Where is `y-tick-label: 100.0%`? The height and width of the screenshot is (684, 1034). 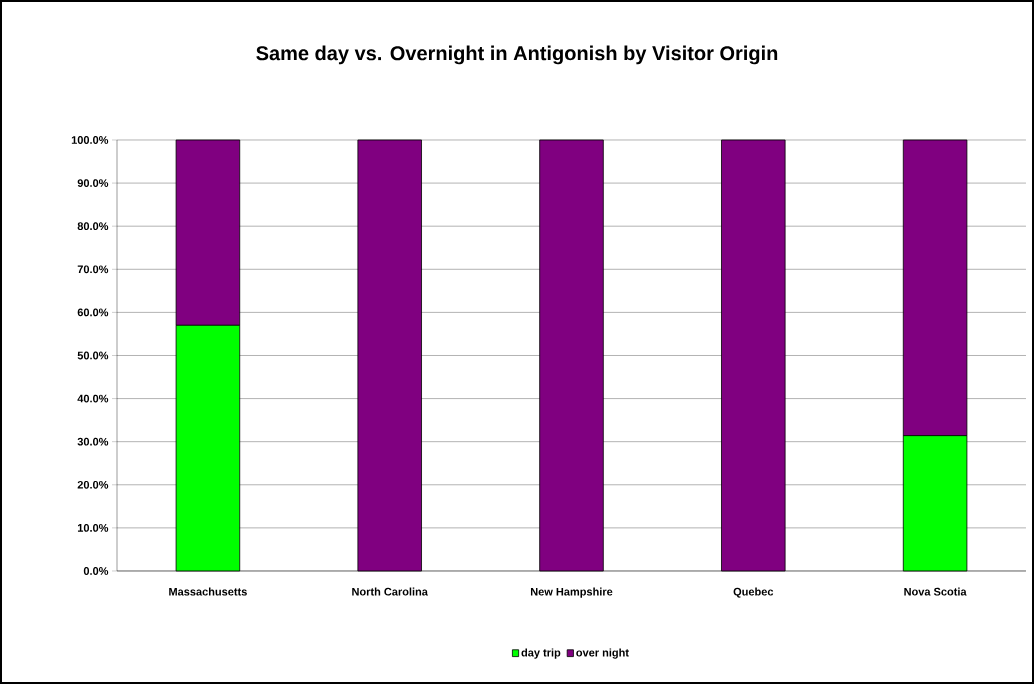 y-tick-label: 100.0% is located at coordinates (90, 140).